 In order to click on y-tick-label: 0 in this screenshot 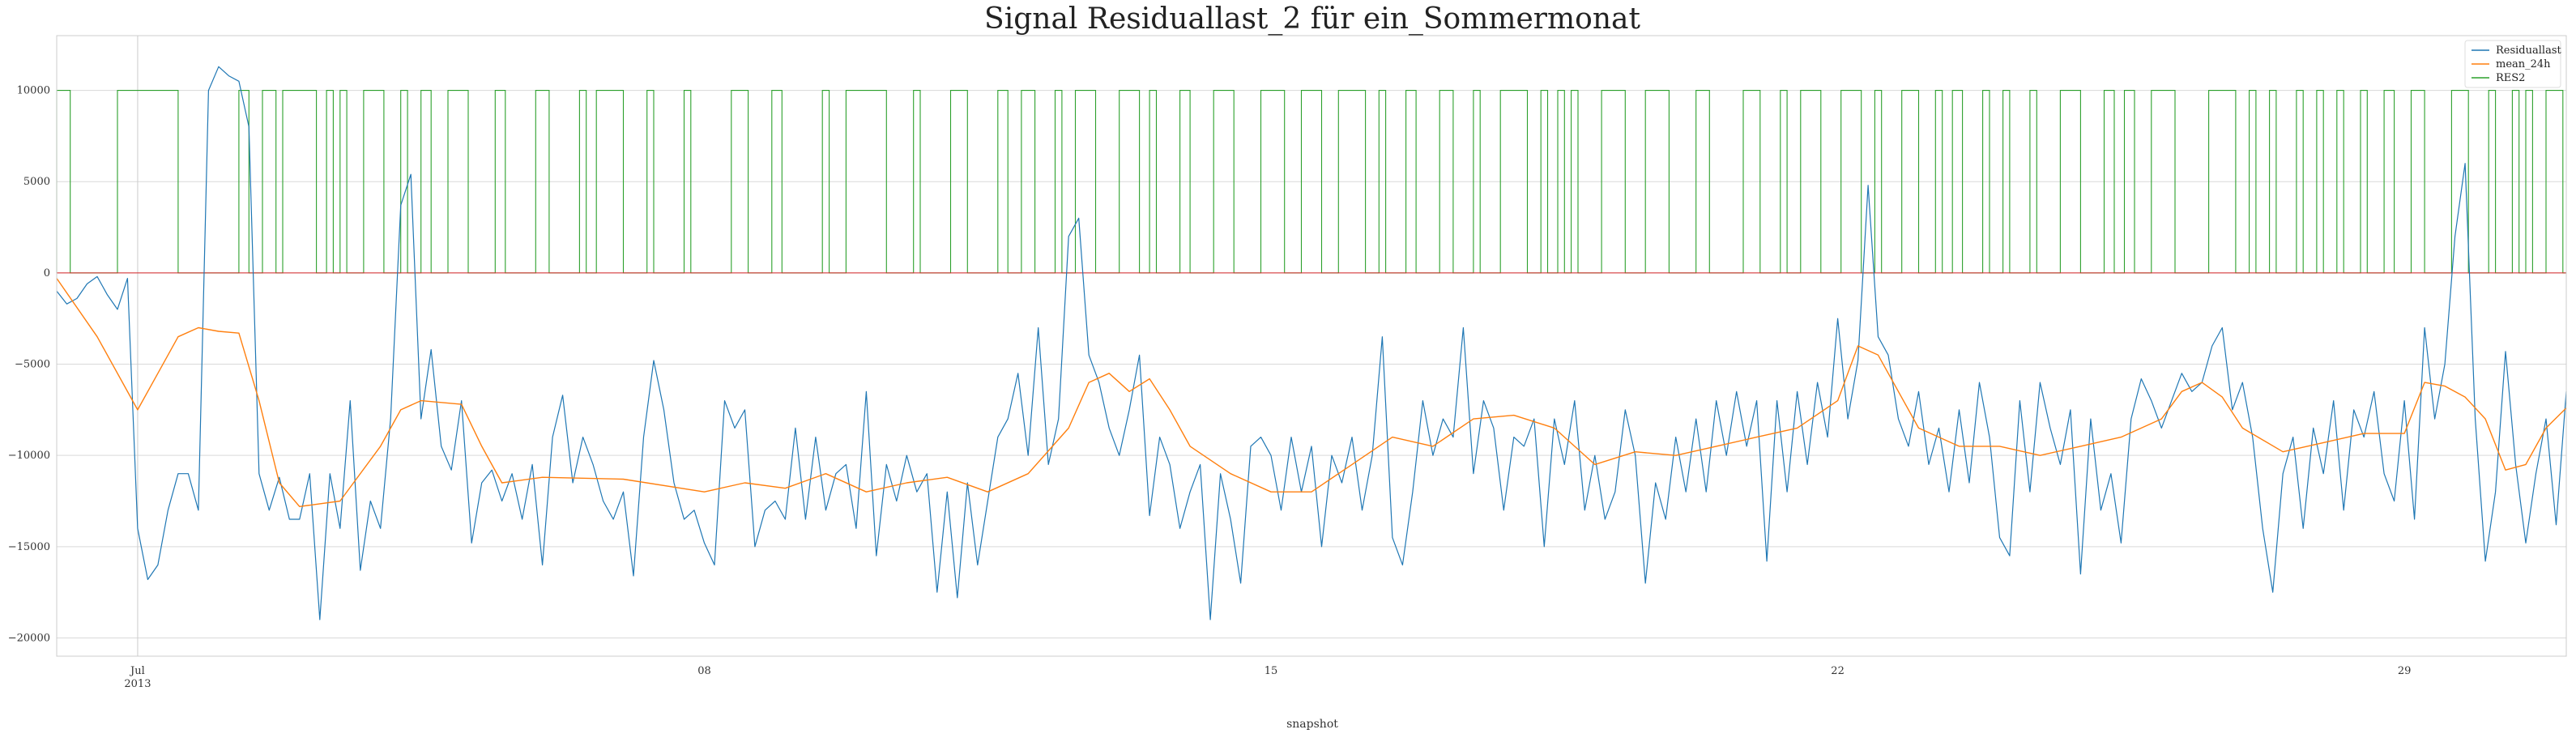, I will do `click(47, 273)`.